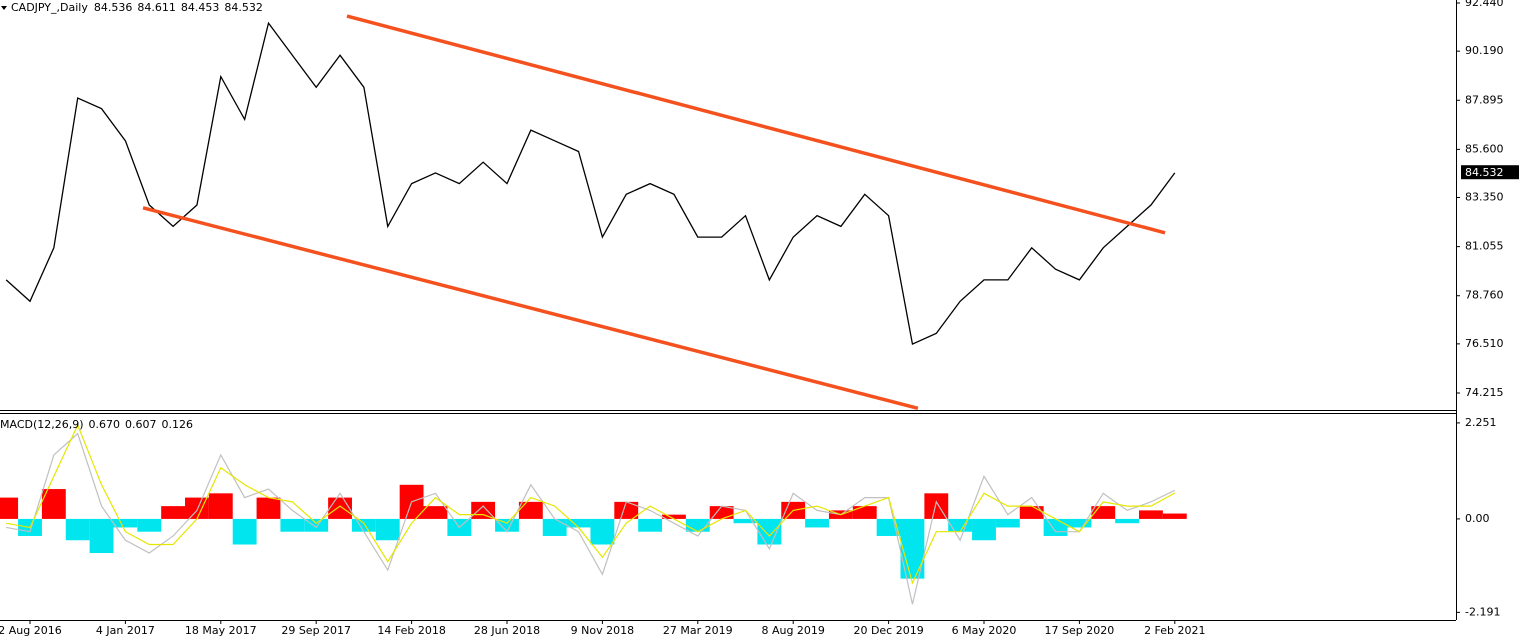 The width and height of the screenshot is (1521, 638). I want to click on x-tick-label: 29 Sep 2017, so click(316, 630).